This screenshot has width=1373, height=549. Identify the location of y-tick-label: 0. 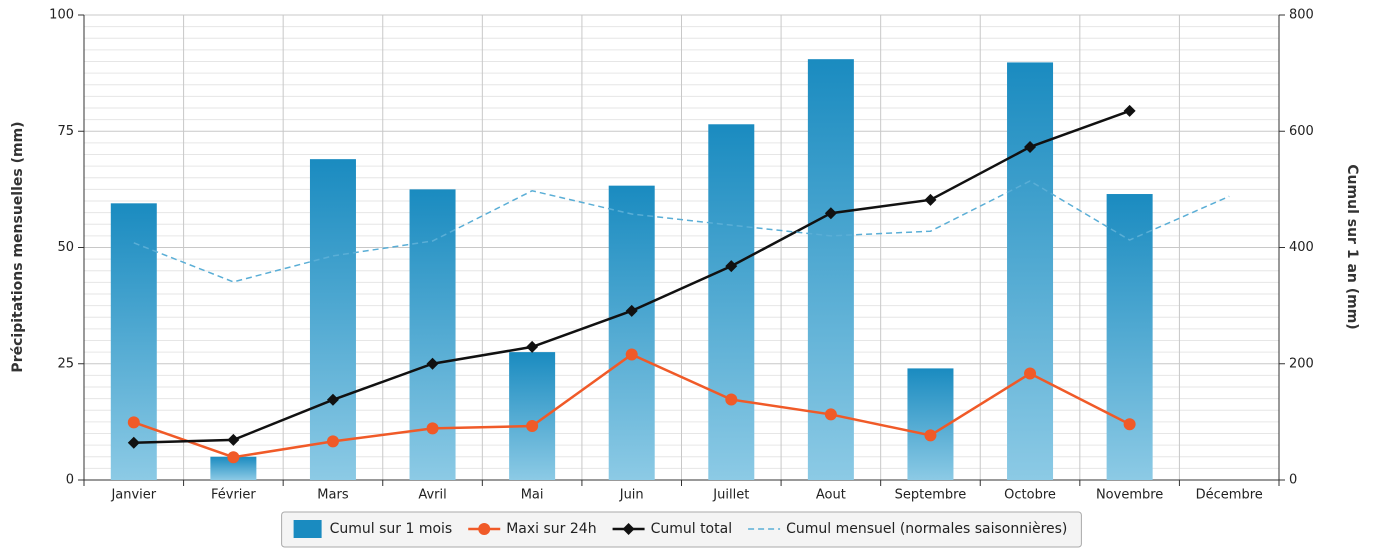
(70, 480).